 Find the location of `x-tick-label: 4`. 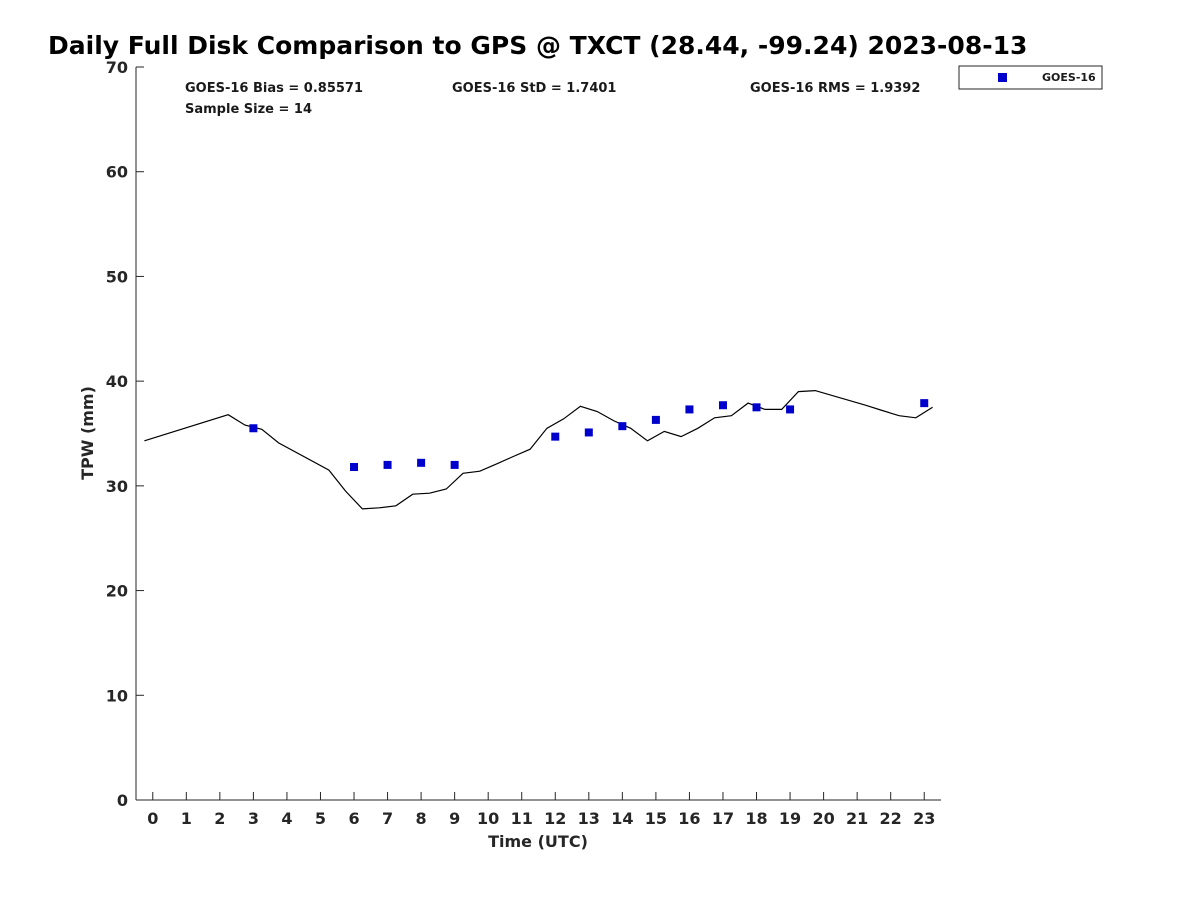

x-tick-label: 4 is located at coordinates (286, 818).